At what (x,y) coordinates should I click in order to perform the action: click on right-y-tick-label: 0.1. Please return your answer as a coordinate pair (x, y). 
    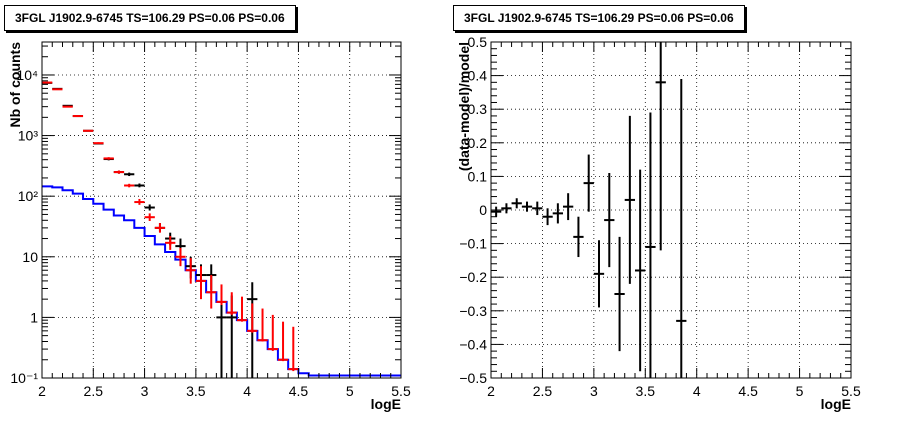
    Looking at the image, I should click on (478, 176).